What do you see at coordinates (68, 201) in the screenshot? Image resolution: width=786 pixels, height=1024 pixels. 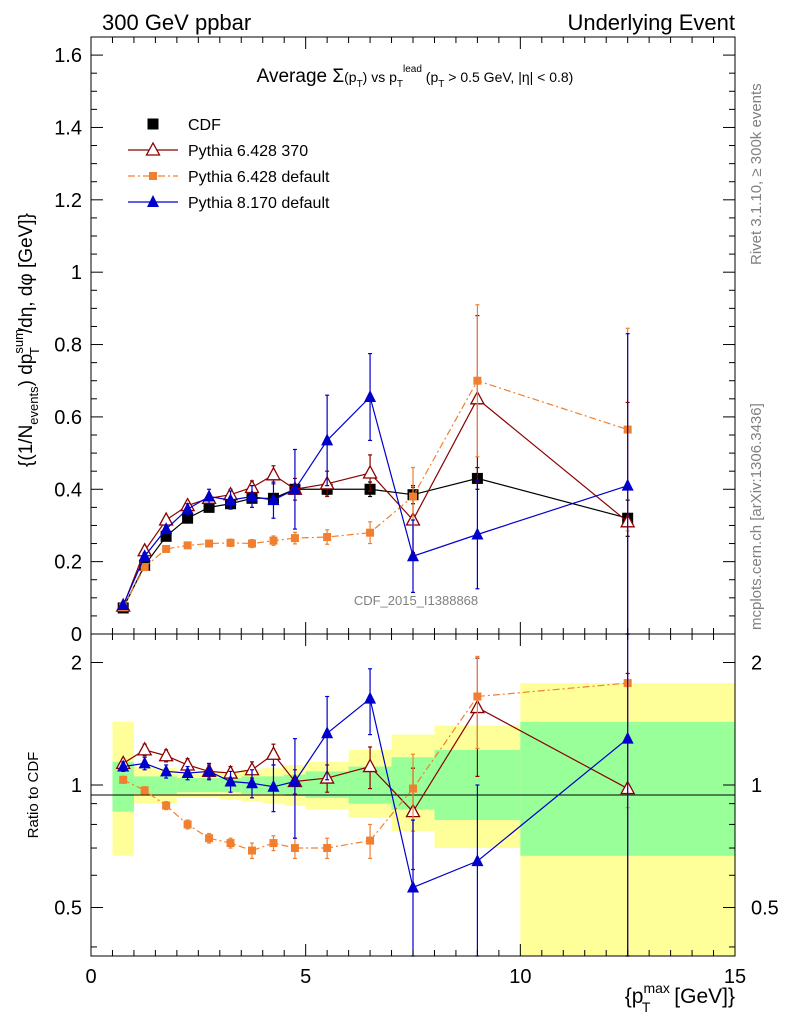 I see `y-tick-label: 1.2` at bounding box center [68, 201].